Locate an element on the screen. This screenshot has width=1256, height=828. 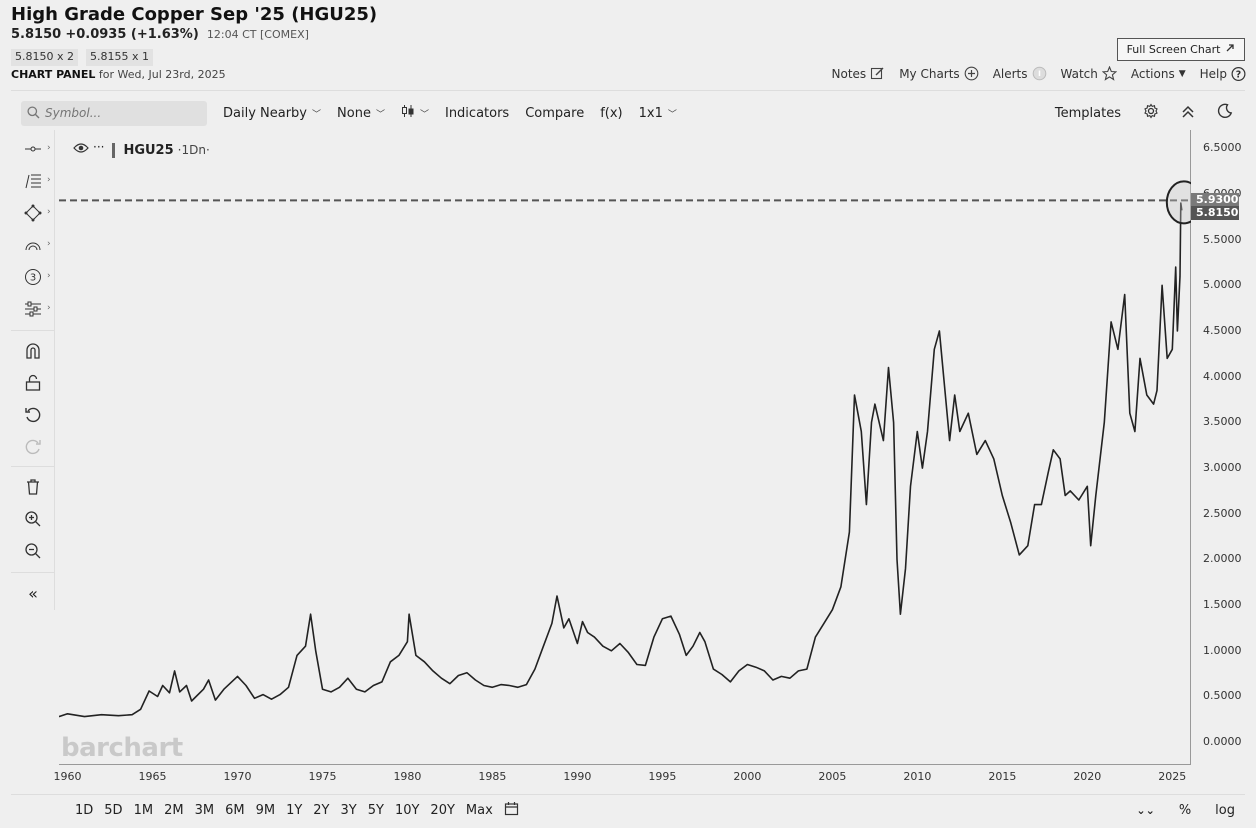
x-tick-label: 1995 is located at coordinates (662, 776).